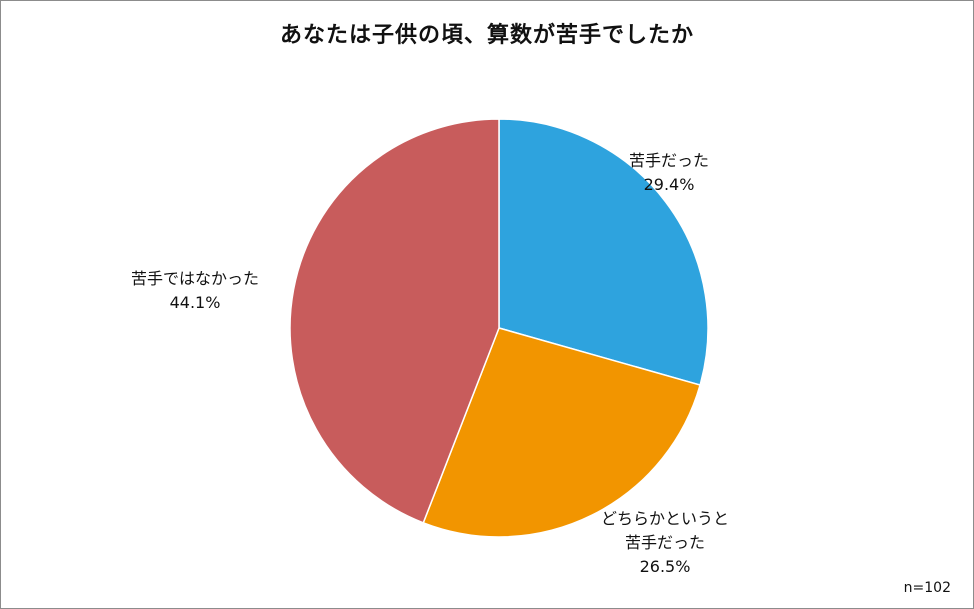 This screenshot has width=974, height=609. I want to click on pie-slice-nigate-datta, so click(603, 252).